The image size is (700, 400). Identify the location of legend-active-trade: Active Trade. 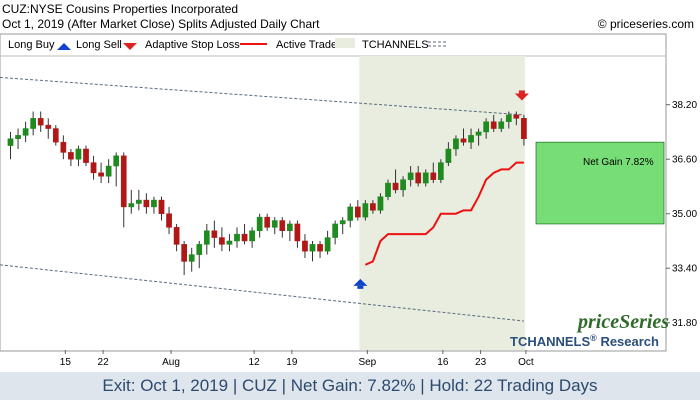
(306, 45).